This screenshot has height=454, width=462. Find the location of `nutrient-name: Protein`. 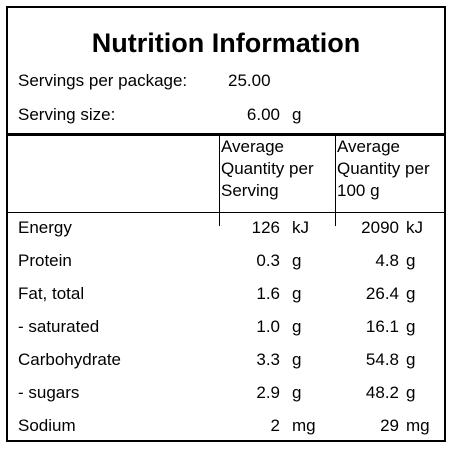

nutrient-name: Protein is located at coordinates (45, 260).